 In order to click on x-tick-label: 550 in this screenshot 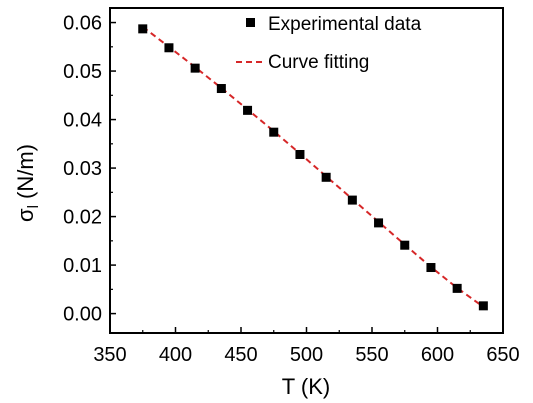, I will do `click(371, 355)`.